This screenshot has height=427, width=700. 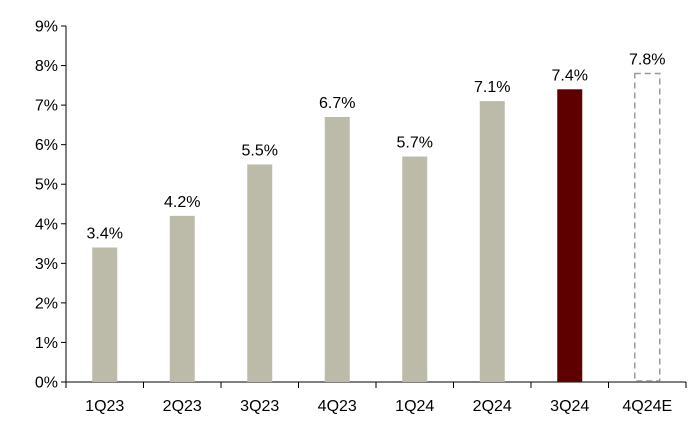 I want to click on data-label: 6.7%, so click(x=337, y=103).